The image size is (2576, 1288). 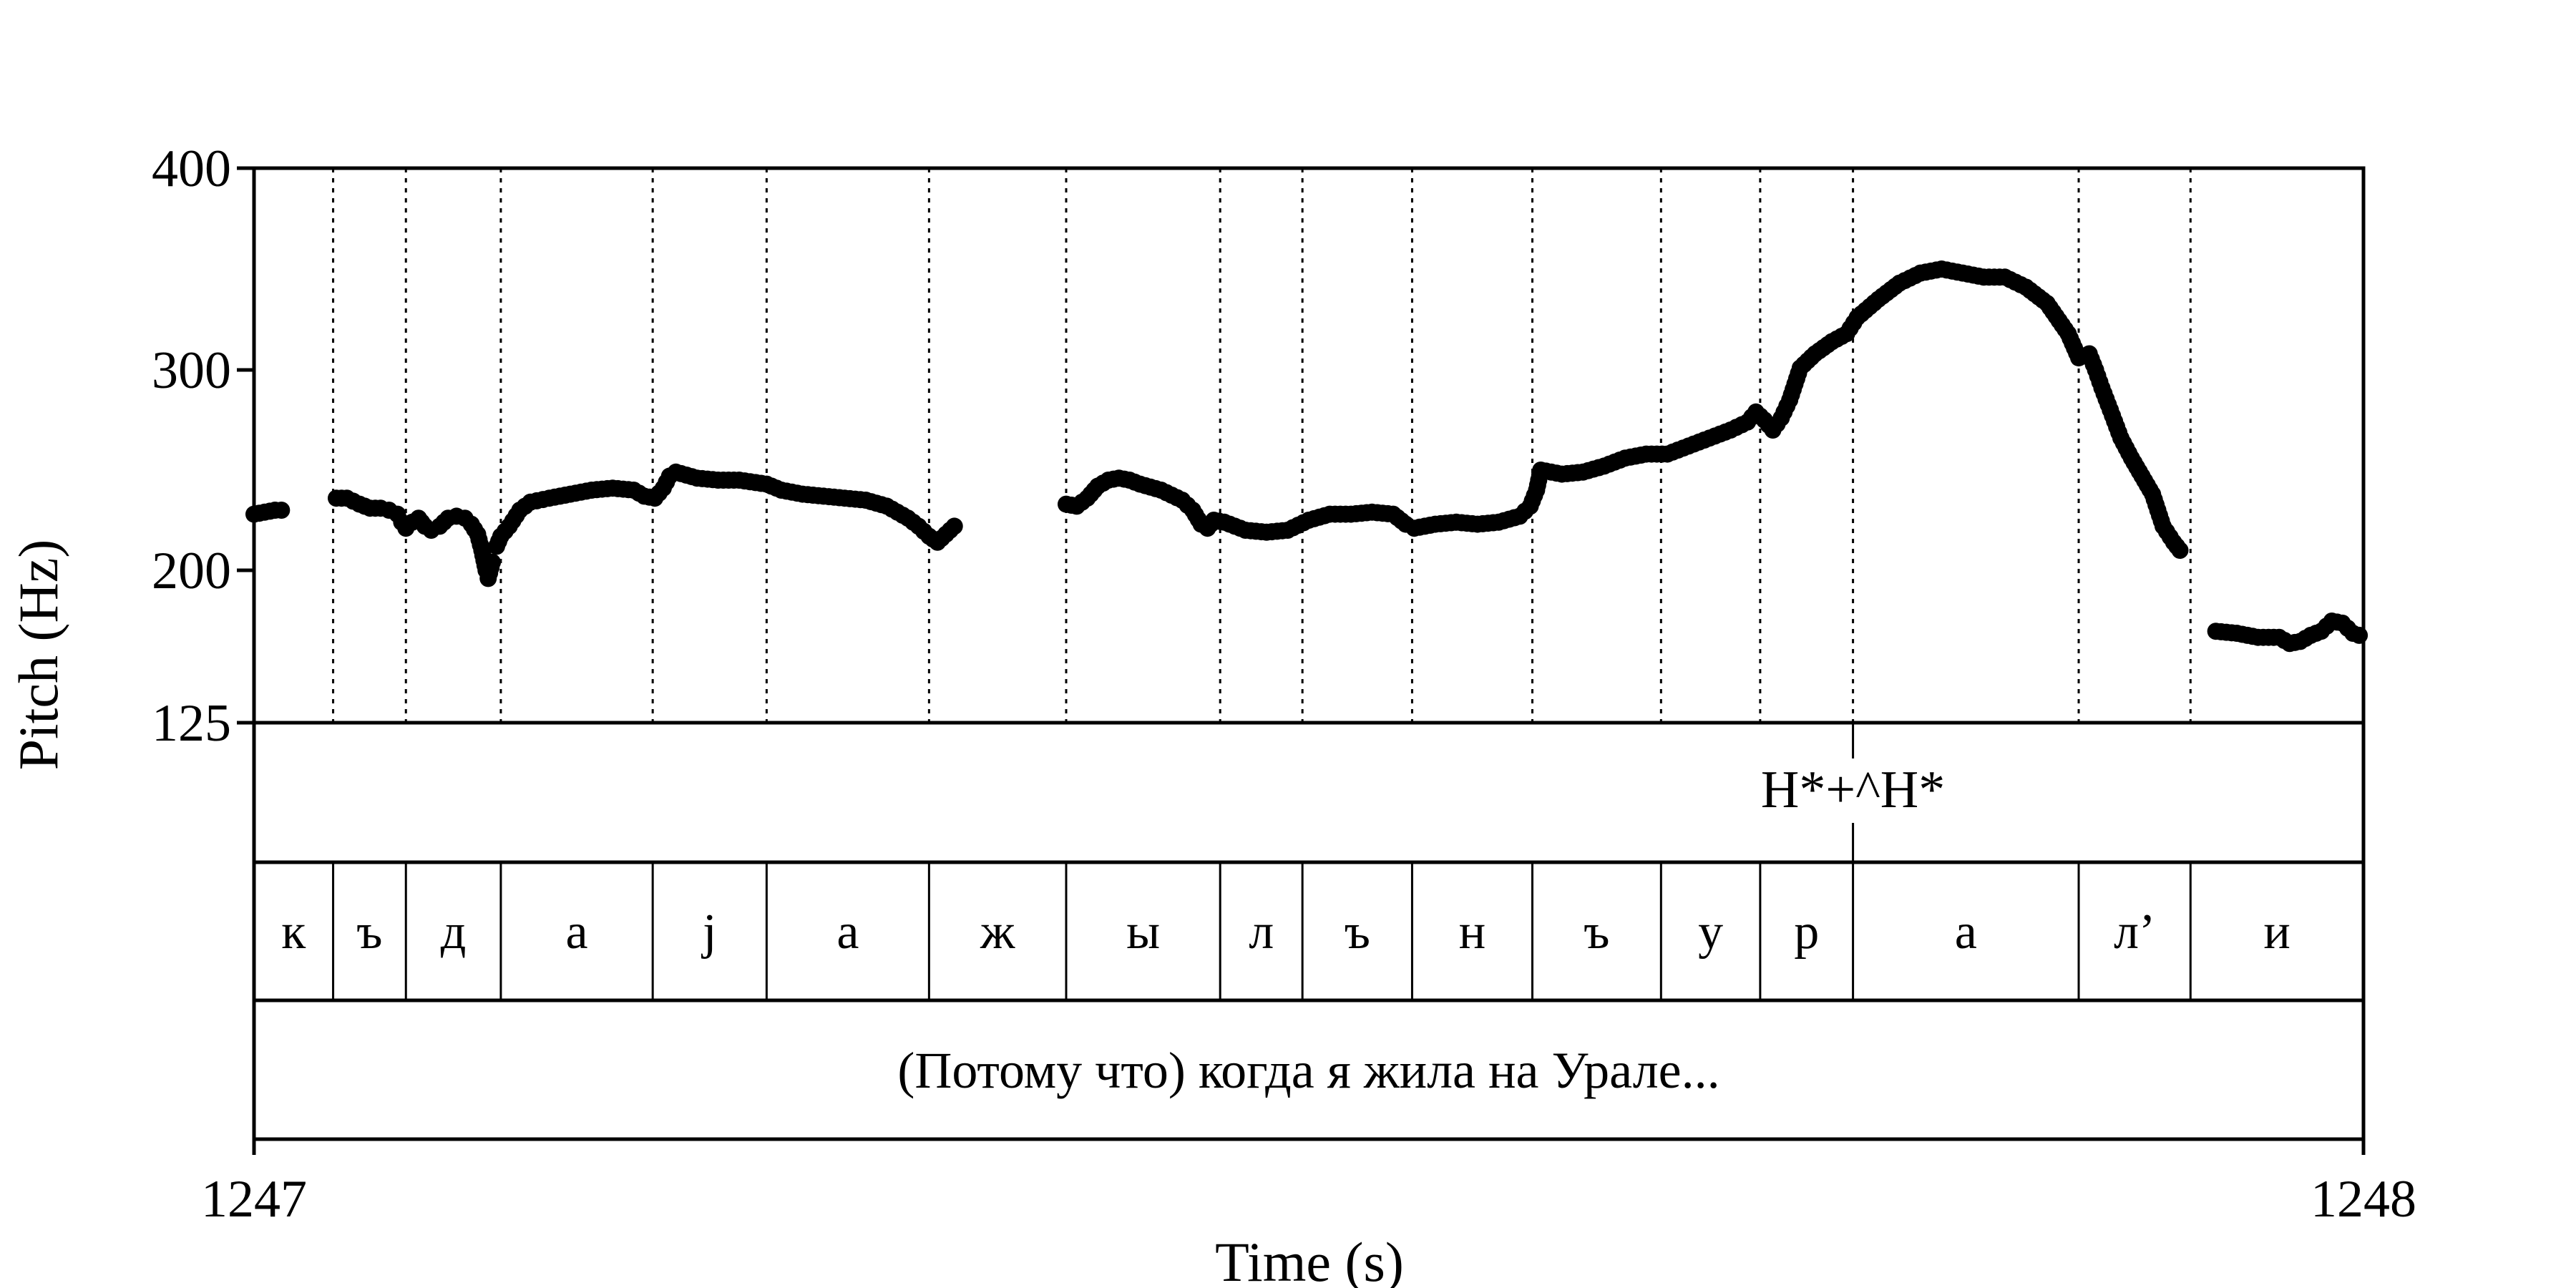 I want to click on segment-label: ы, so click(x=1143, y=932).